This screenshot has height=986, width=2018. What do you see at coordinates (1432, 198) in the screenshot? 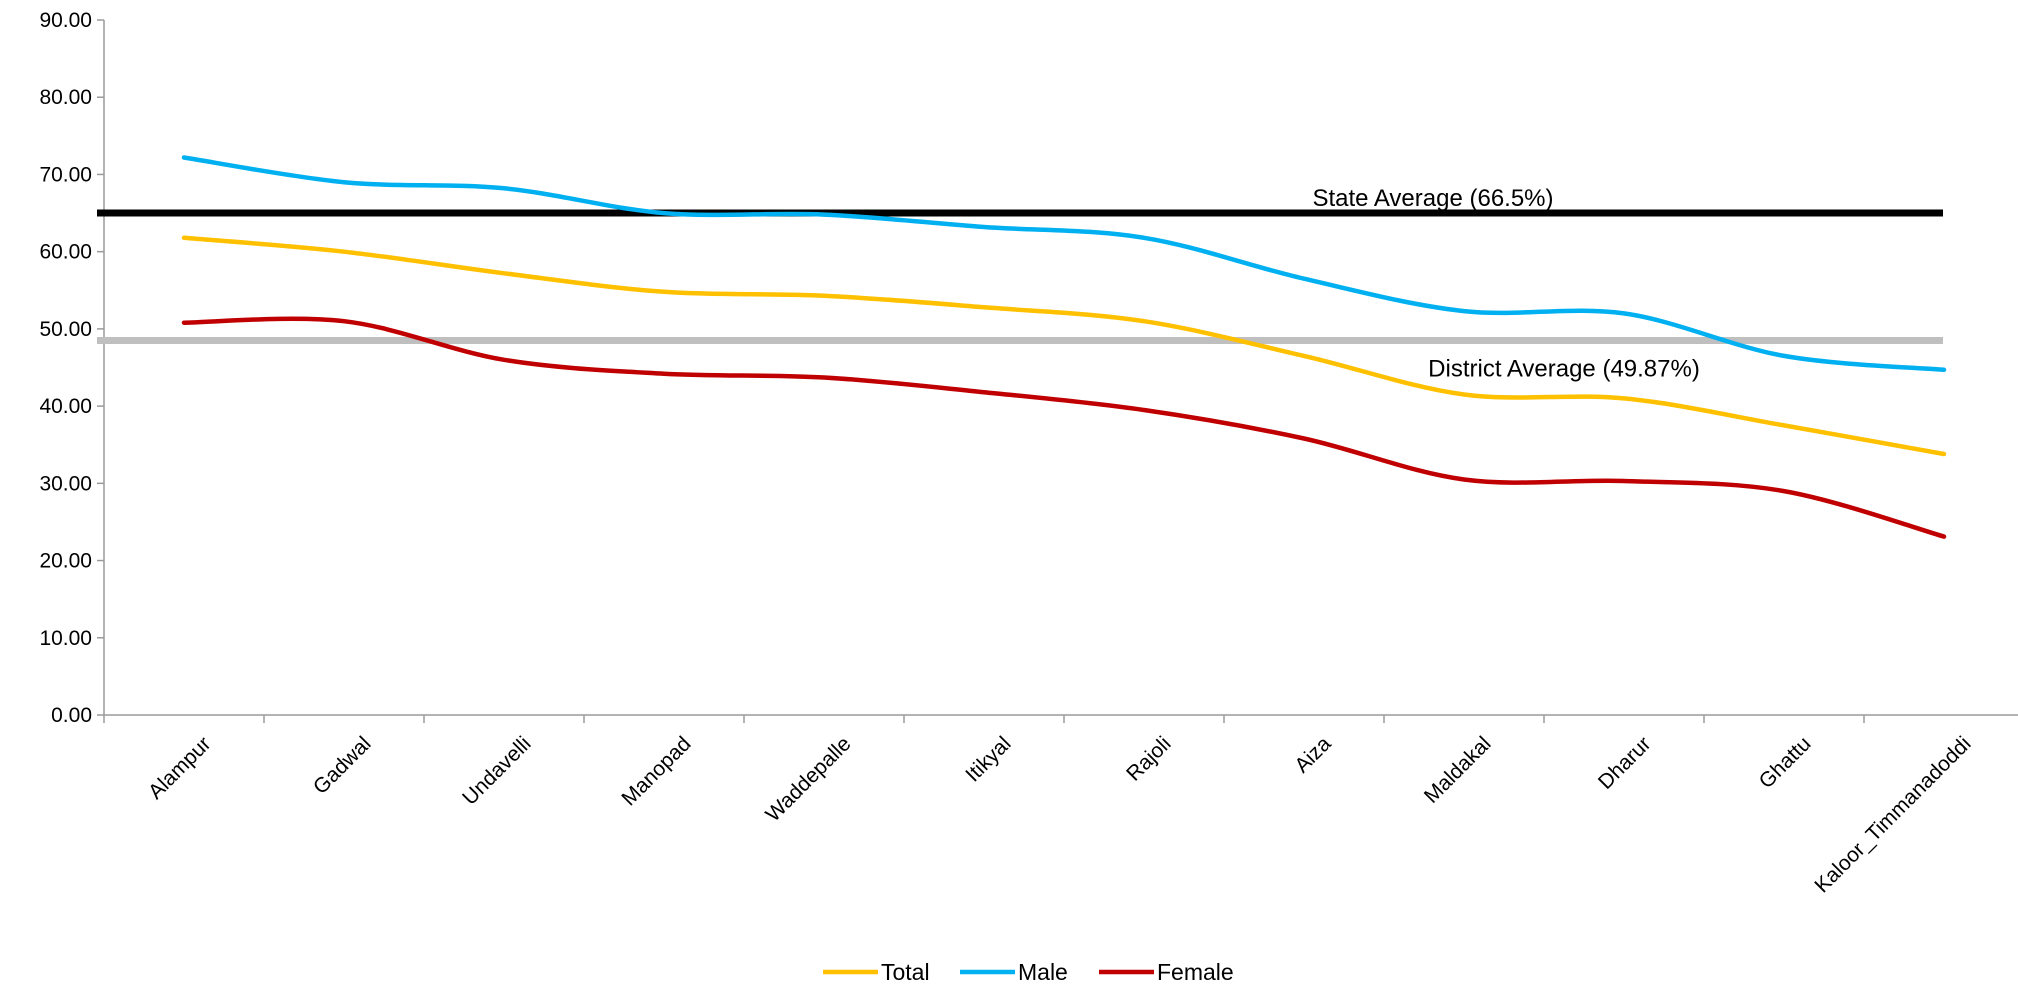
I see `reference-line-label: State Average (66.5%)` at bounding box center [1432, 198].